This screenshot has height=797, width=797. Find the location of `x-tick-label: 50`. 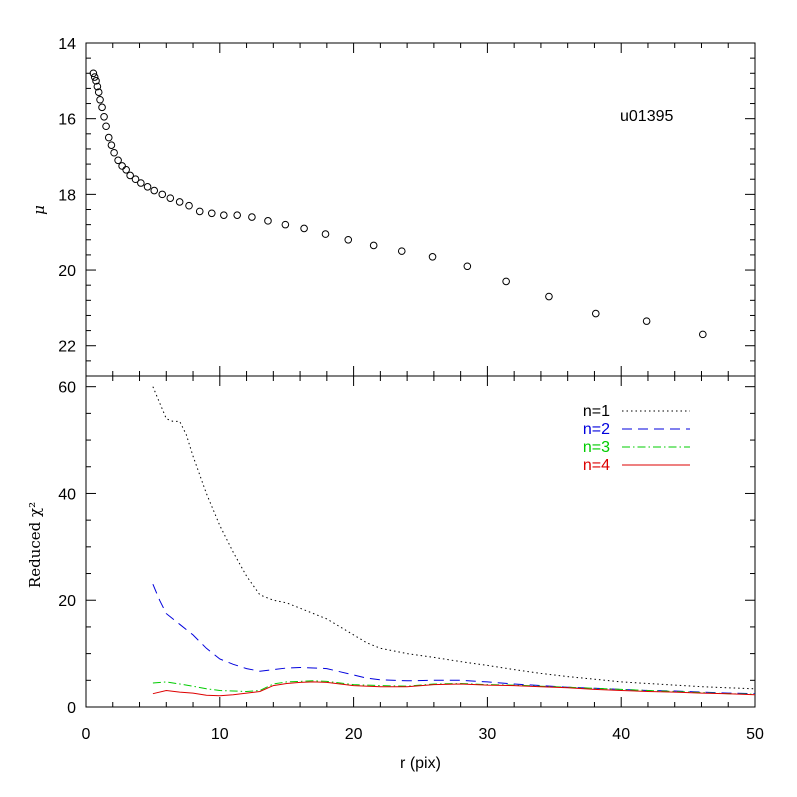

x-tick-label: 50 is located at coordinates (755, 734).